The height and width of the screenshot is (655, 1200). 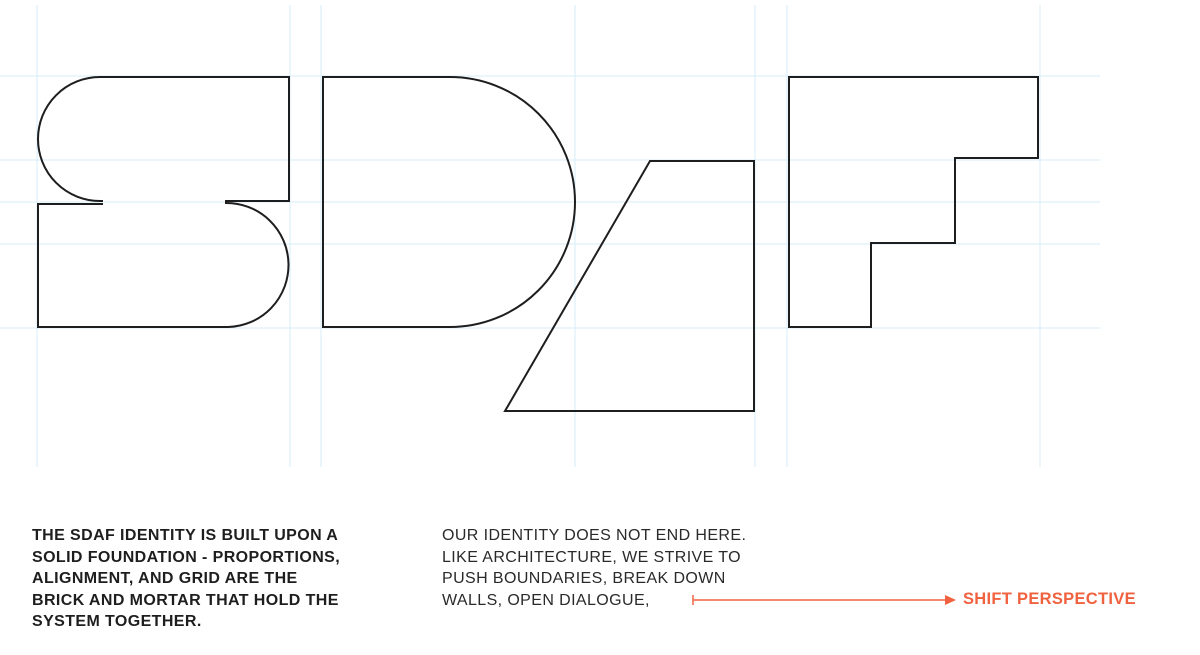 I want to click on letter-f-outline, so click(x=913, y=202).